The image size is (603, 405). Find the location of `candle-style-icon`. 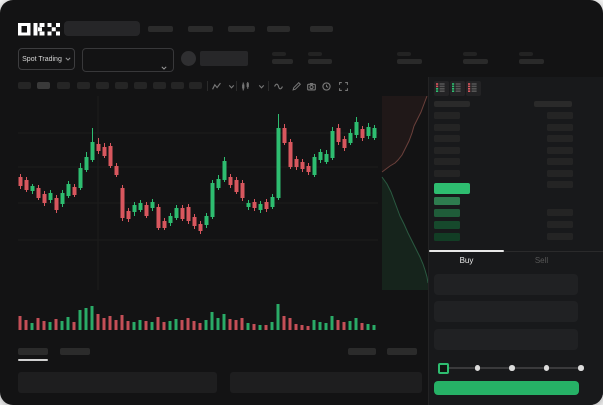

candle-style-icon is located at coordinates (246, 86).